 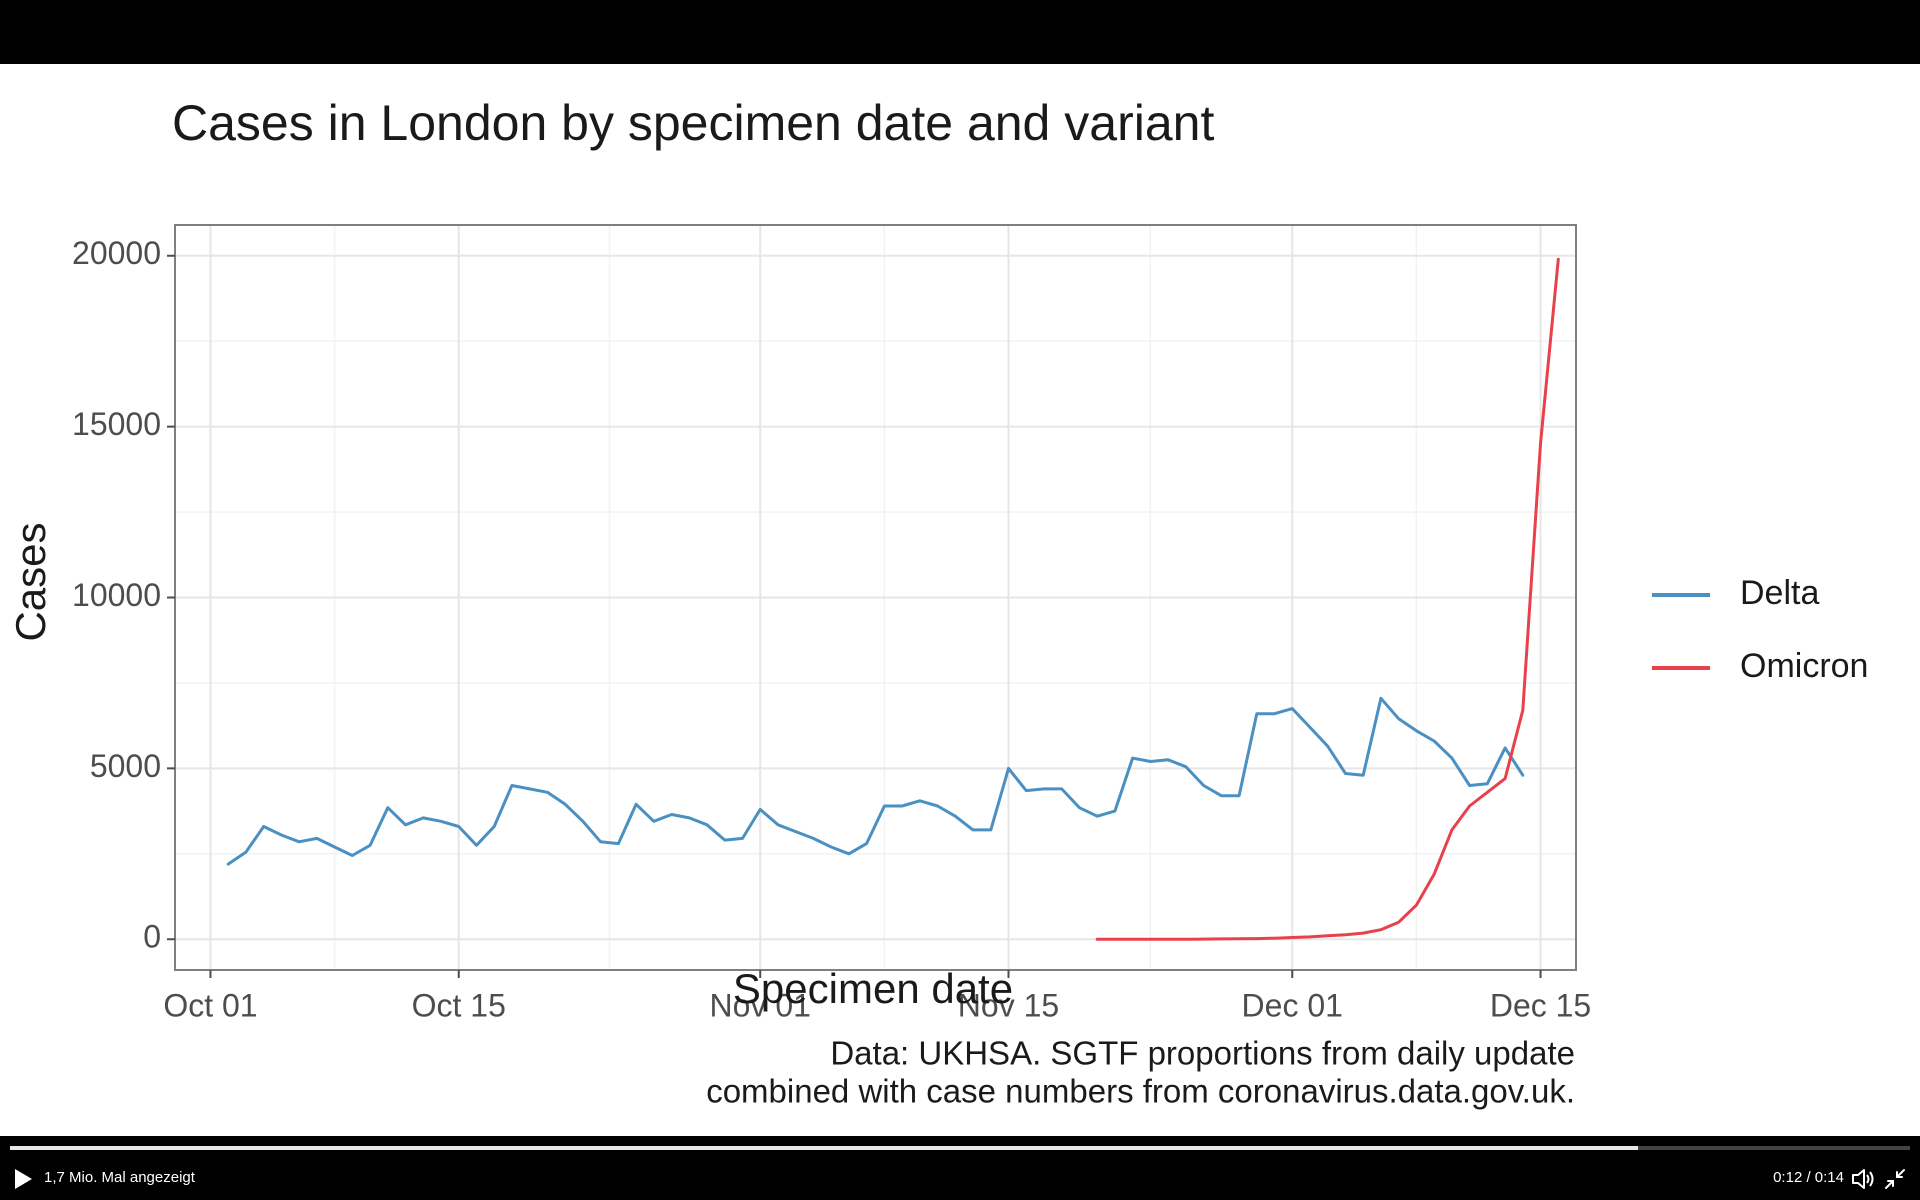 I want to click on series-line-delta, so click(x=875, y=781).